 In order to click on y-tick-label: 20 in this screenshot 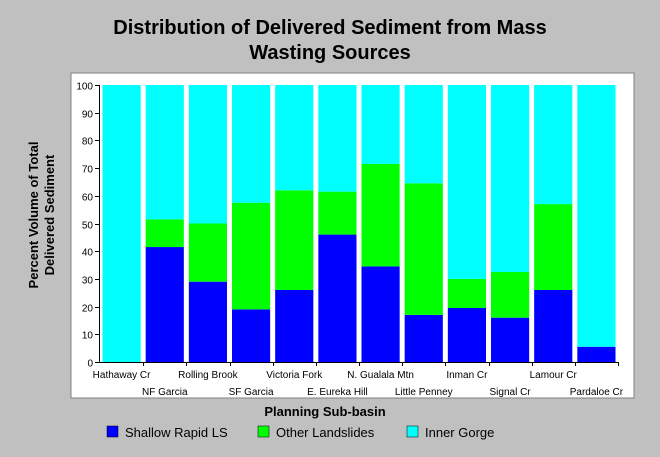, I will do `click(88, 309)`.